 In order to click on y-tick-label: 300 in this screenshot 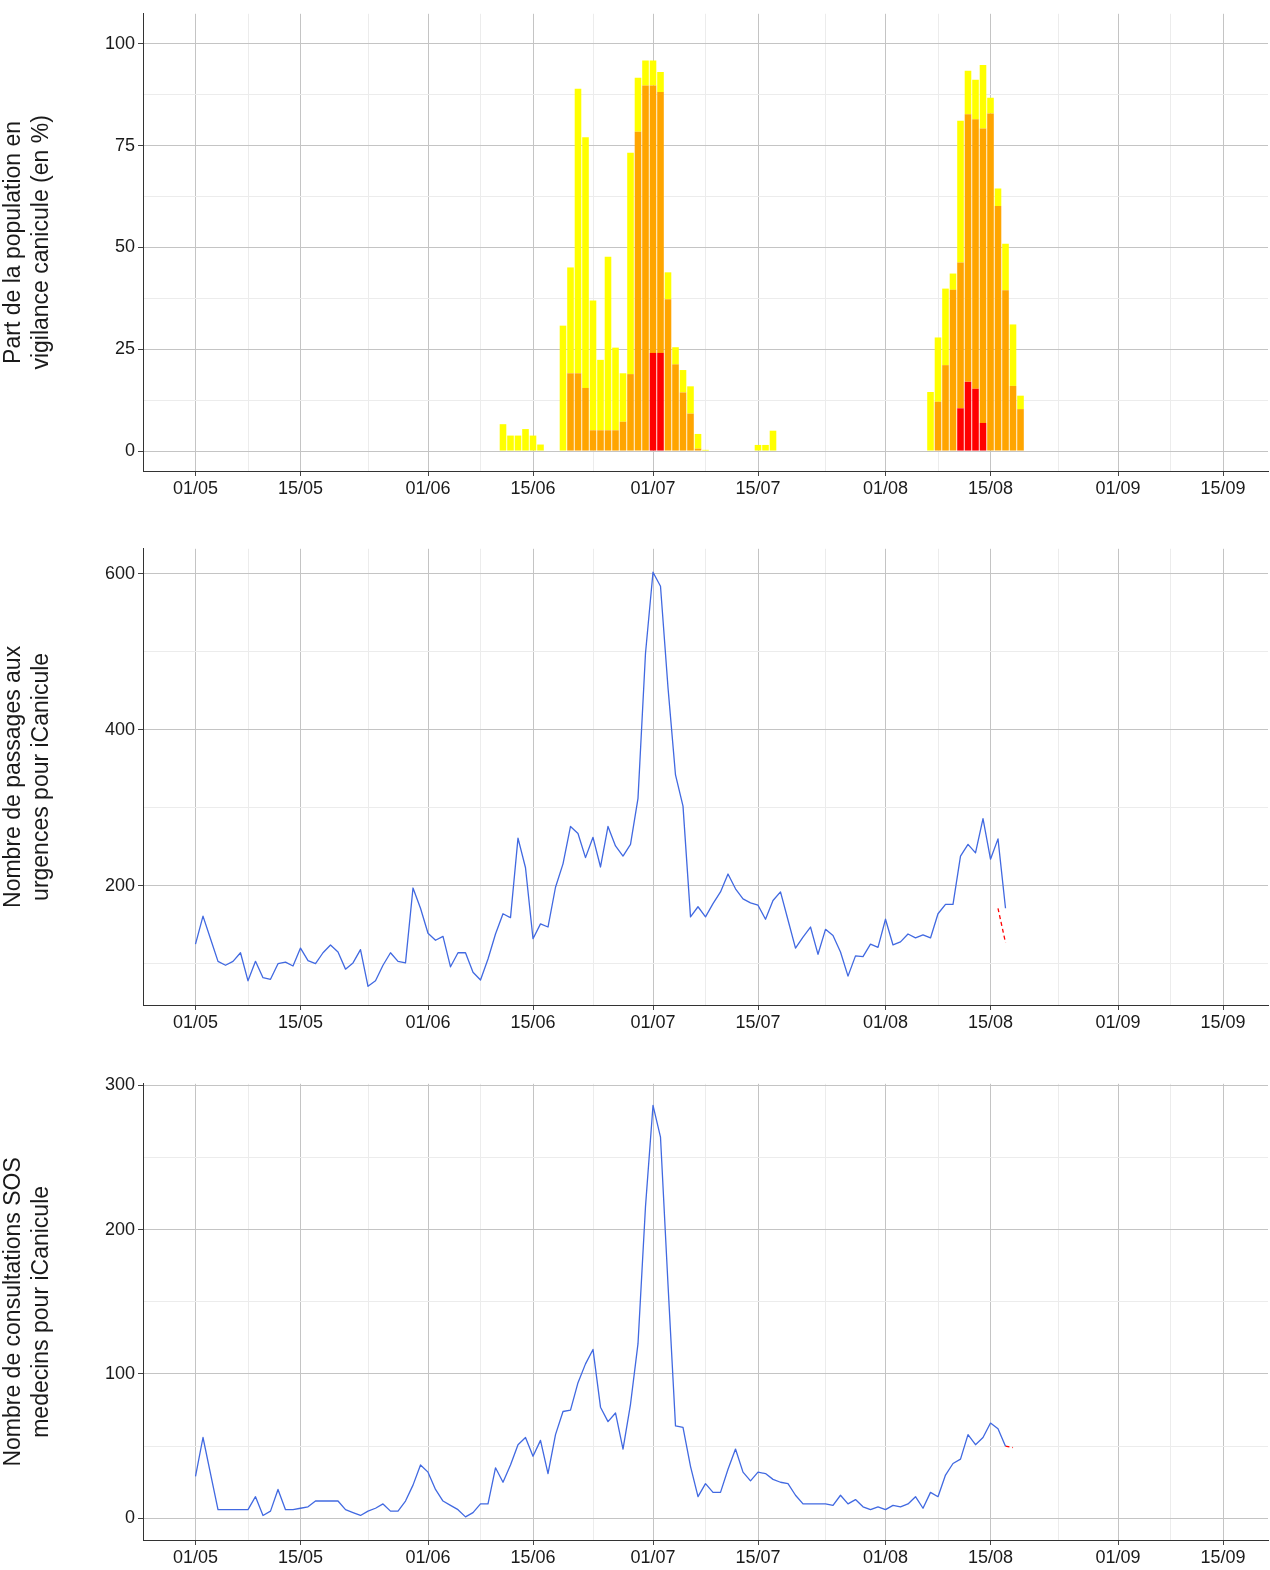, I will do `click(119, 1084)`.